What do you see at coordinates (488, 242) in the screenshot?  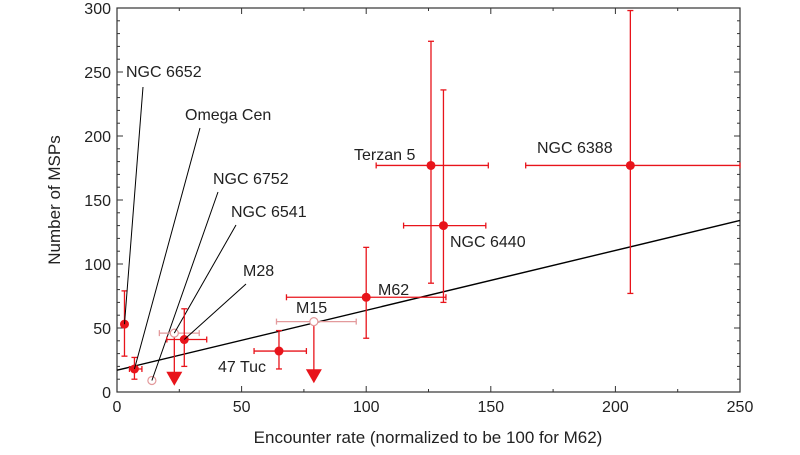 I see `label-ngc-6440: NGC 6440` at bounding box center [488, 242].